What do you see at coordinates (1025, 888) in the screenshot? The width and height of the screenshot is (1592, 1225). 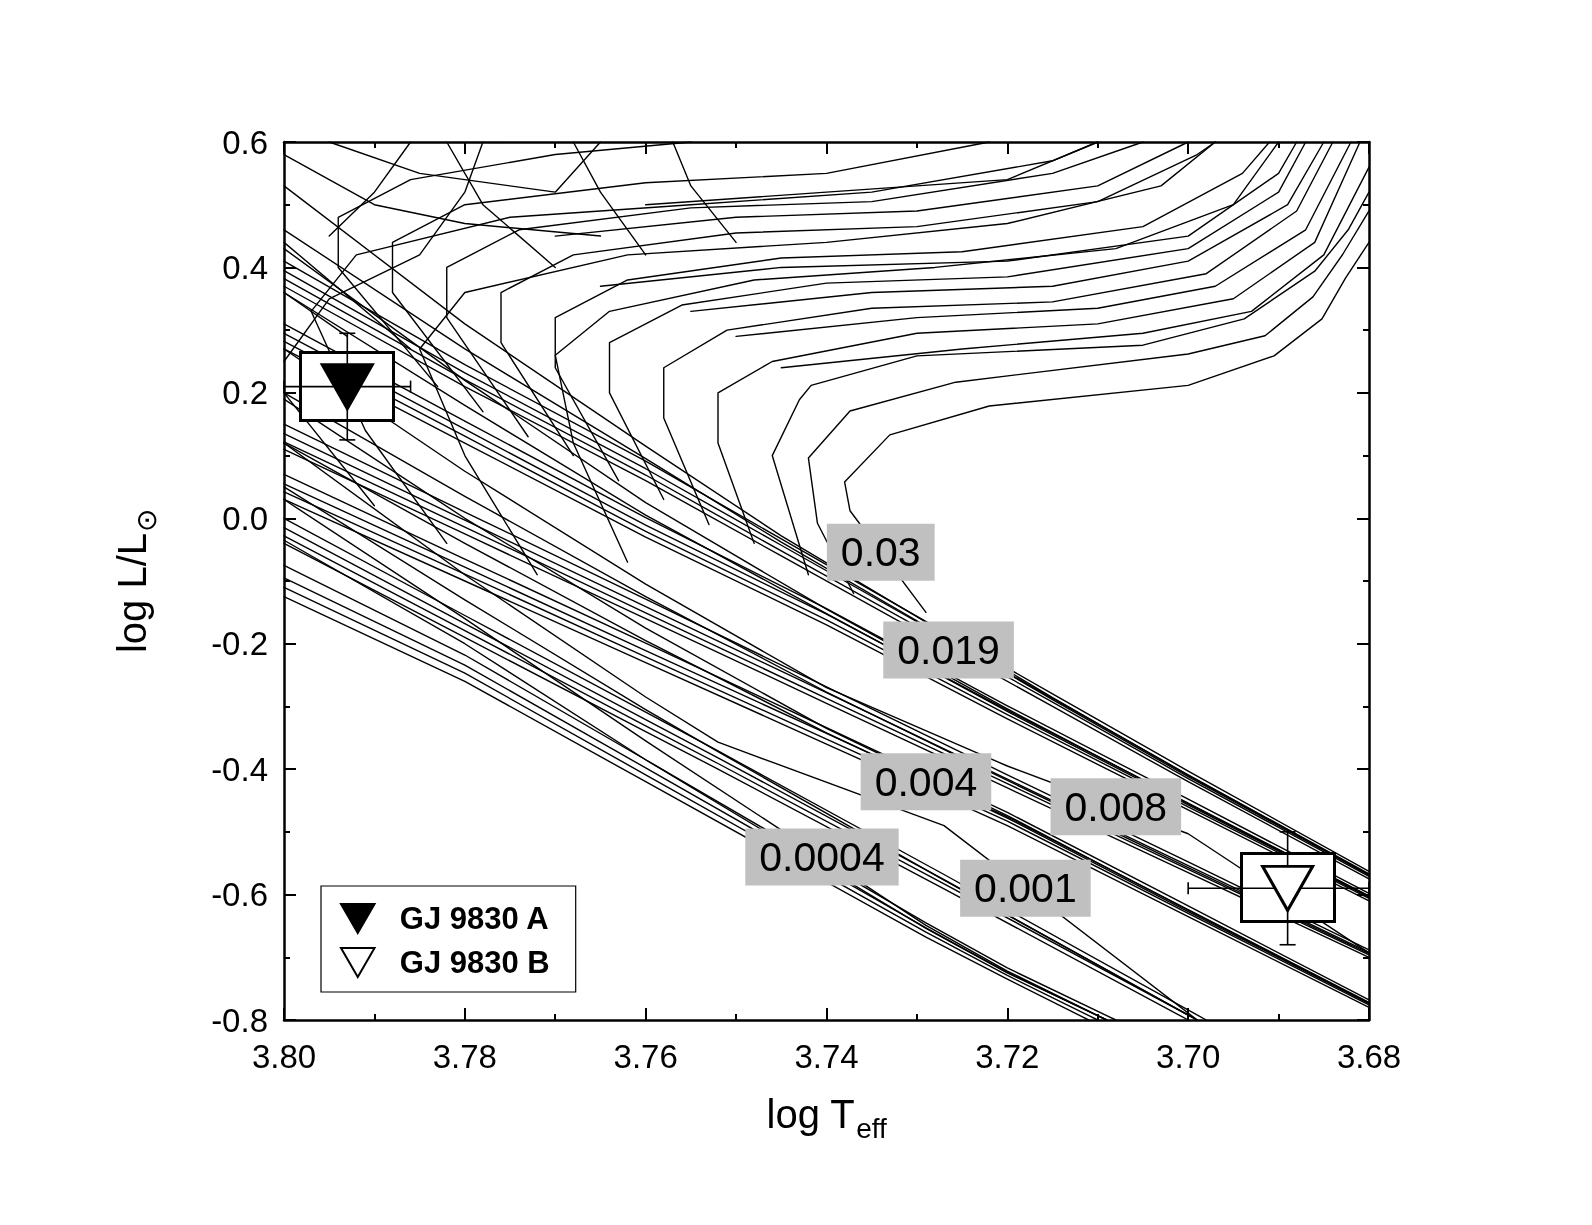 I see `annotation: 0.001` at bounding box center [1025, 888].